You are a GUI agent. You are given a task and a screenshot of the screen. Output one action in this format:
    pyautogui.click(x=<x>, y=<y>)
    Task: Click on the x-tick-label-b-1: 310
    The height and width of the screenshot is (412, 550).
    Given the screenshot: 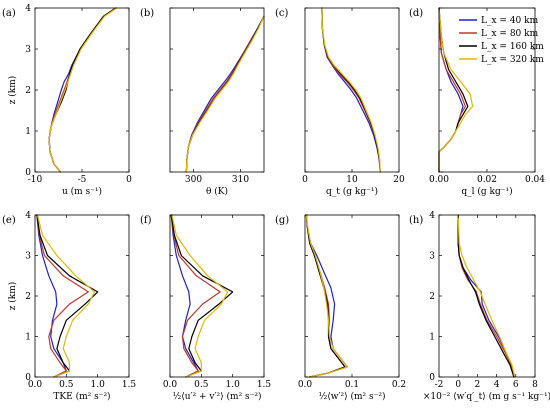 What is the action you would take?
    pyautogui.click(x=240, y=180)
    